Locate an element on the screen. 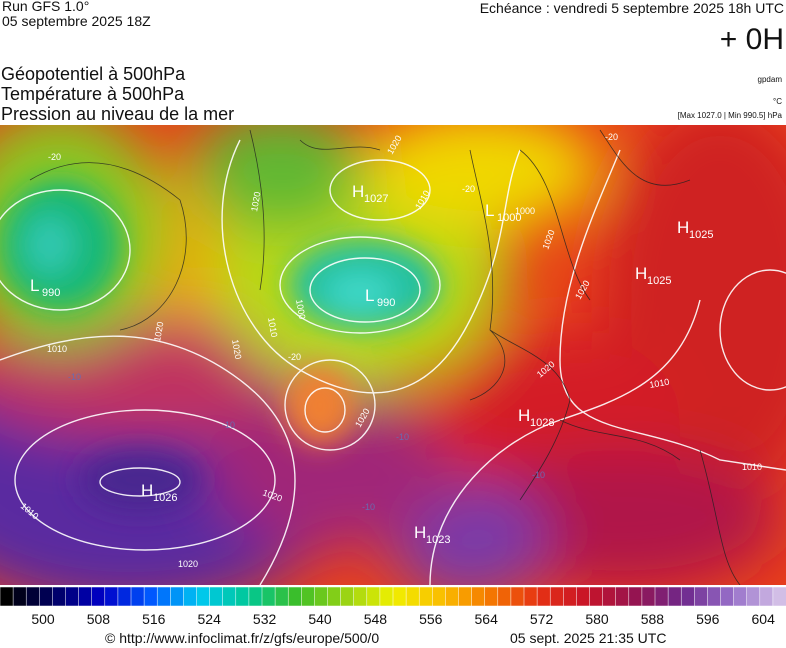 This screenshot has width=786, height=648. colorbar-label: 596 is located at coordinates (708, 619).